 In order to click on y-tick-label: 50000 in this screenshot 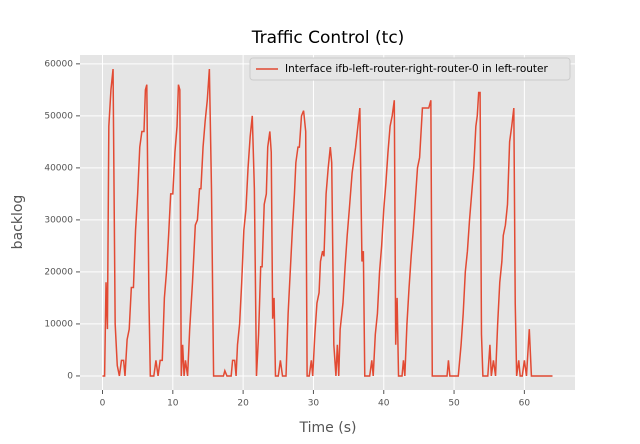, I will do `click(58, 116)`.